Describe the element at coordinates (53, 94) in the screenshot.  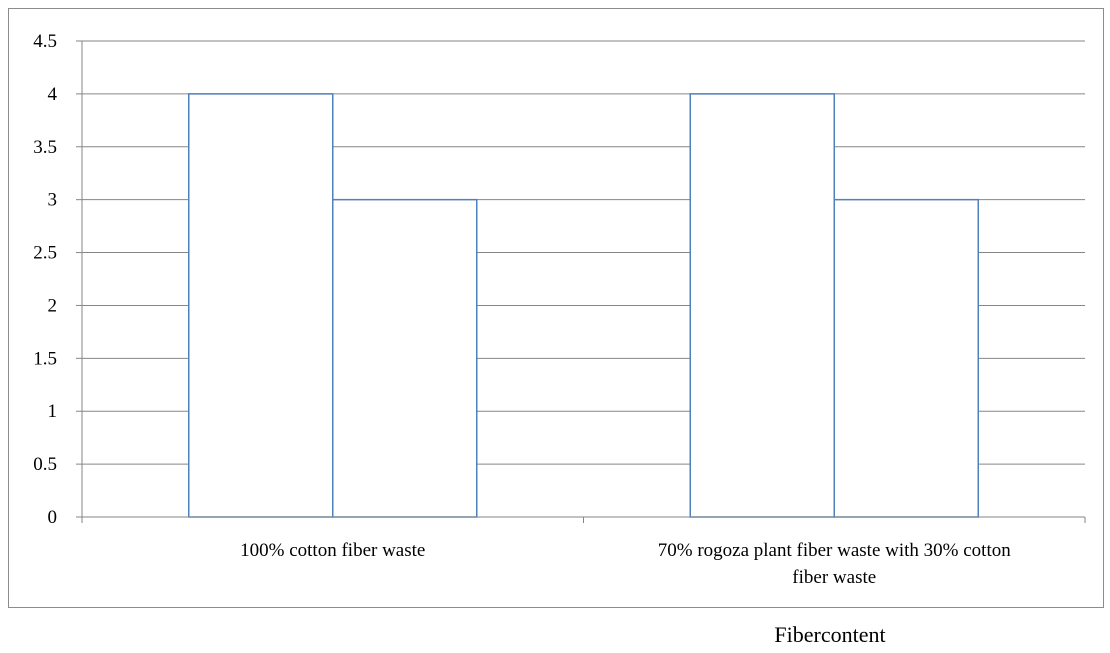
I see `y-tick-label: 4` at that location.